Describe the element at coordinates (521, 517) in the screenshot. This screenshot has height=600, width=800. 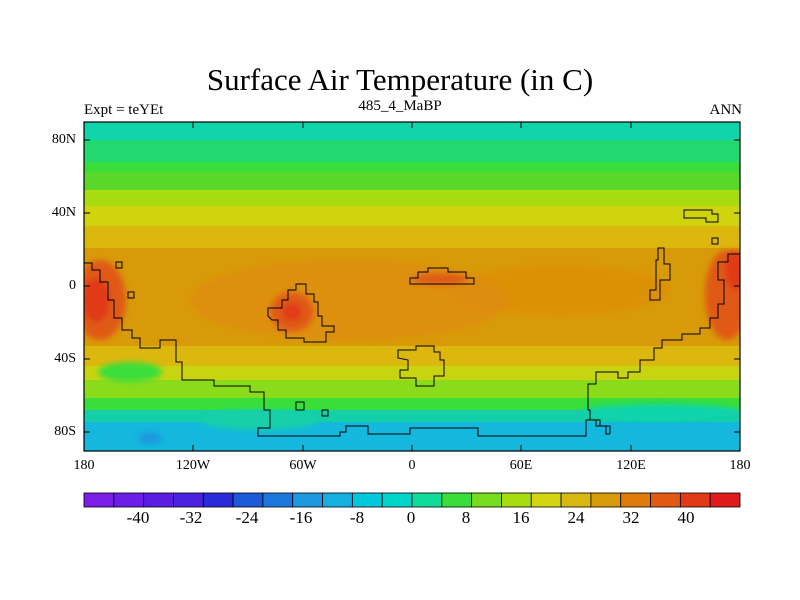
I see `colorbar-label-16: 16` at that location.